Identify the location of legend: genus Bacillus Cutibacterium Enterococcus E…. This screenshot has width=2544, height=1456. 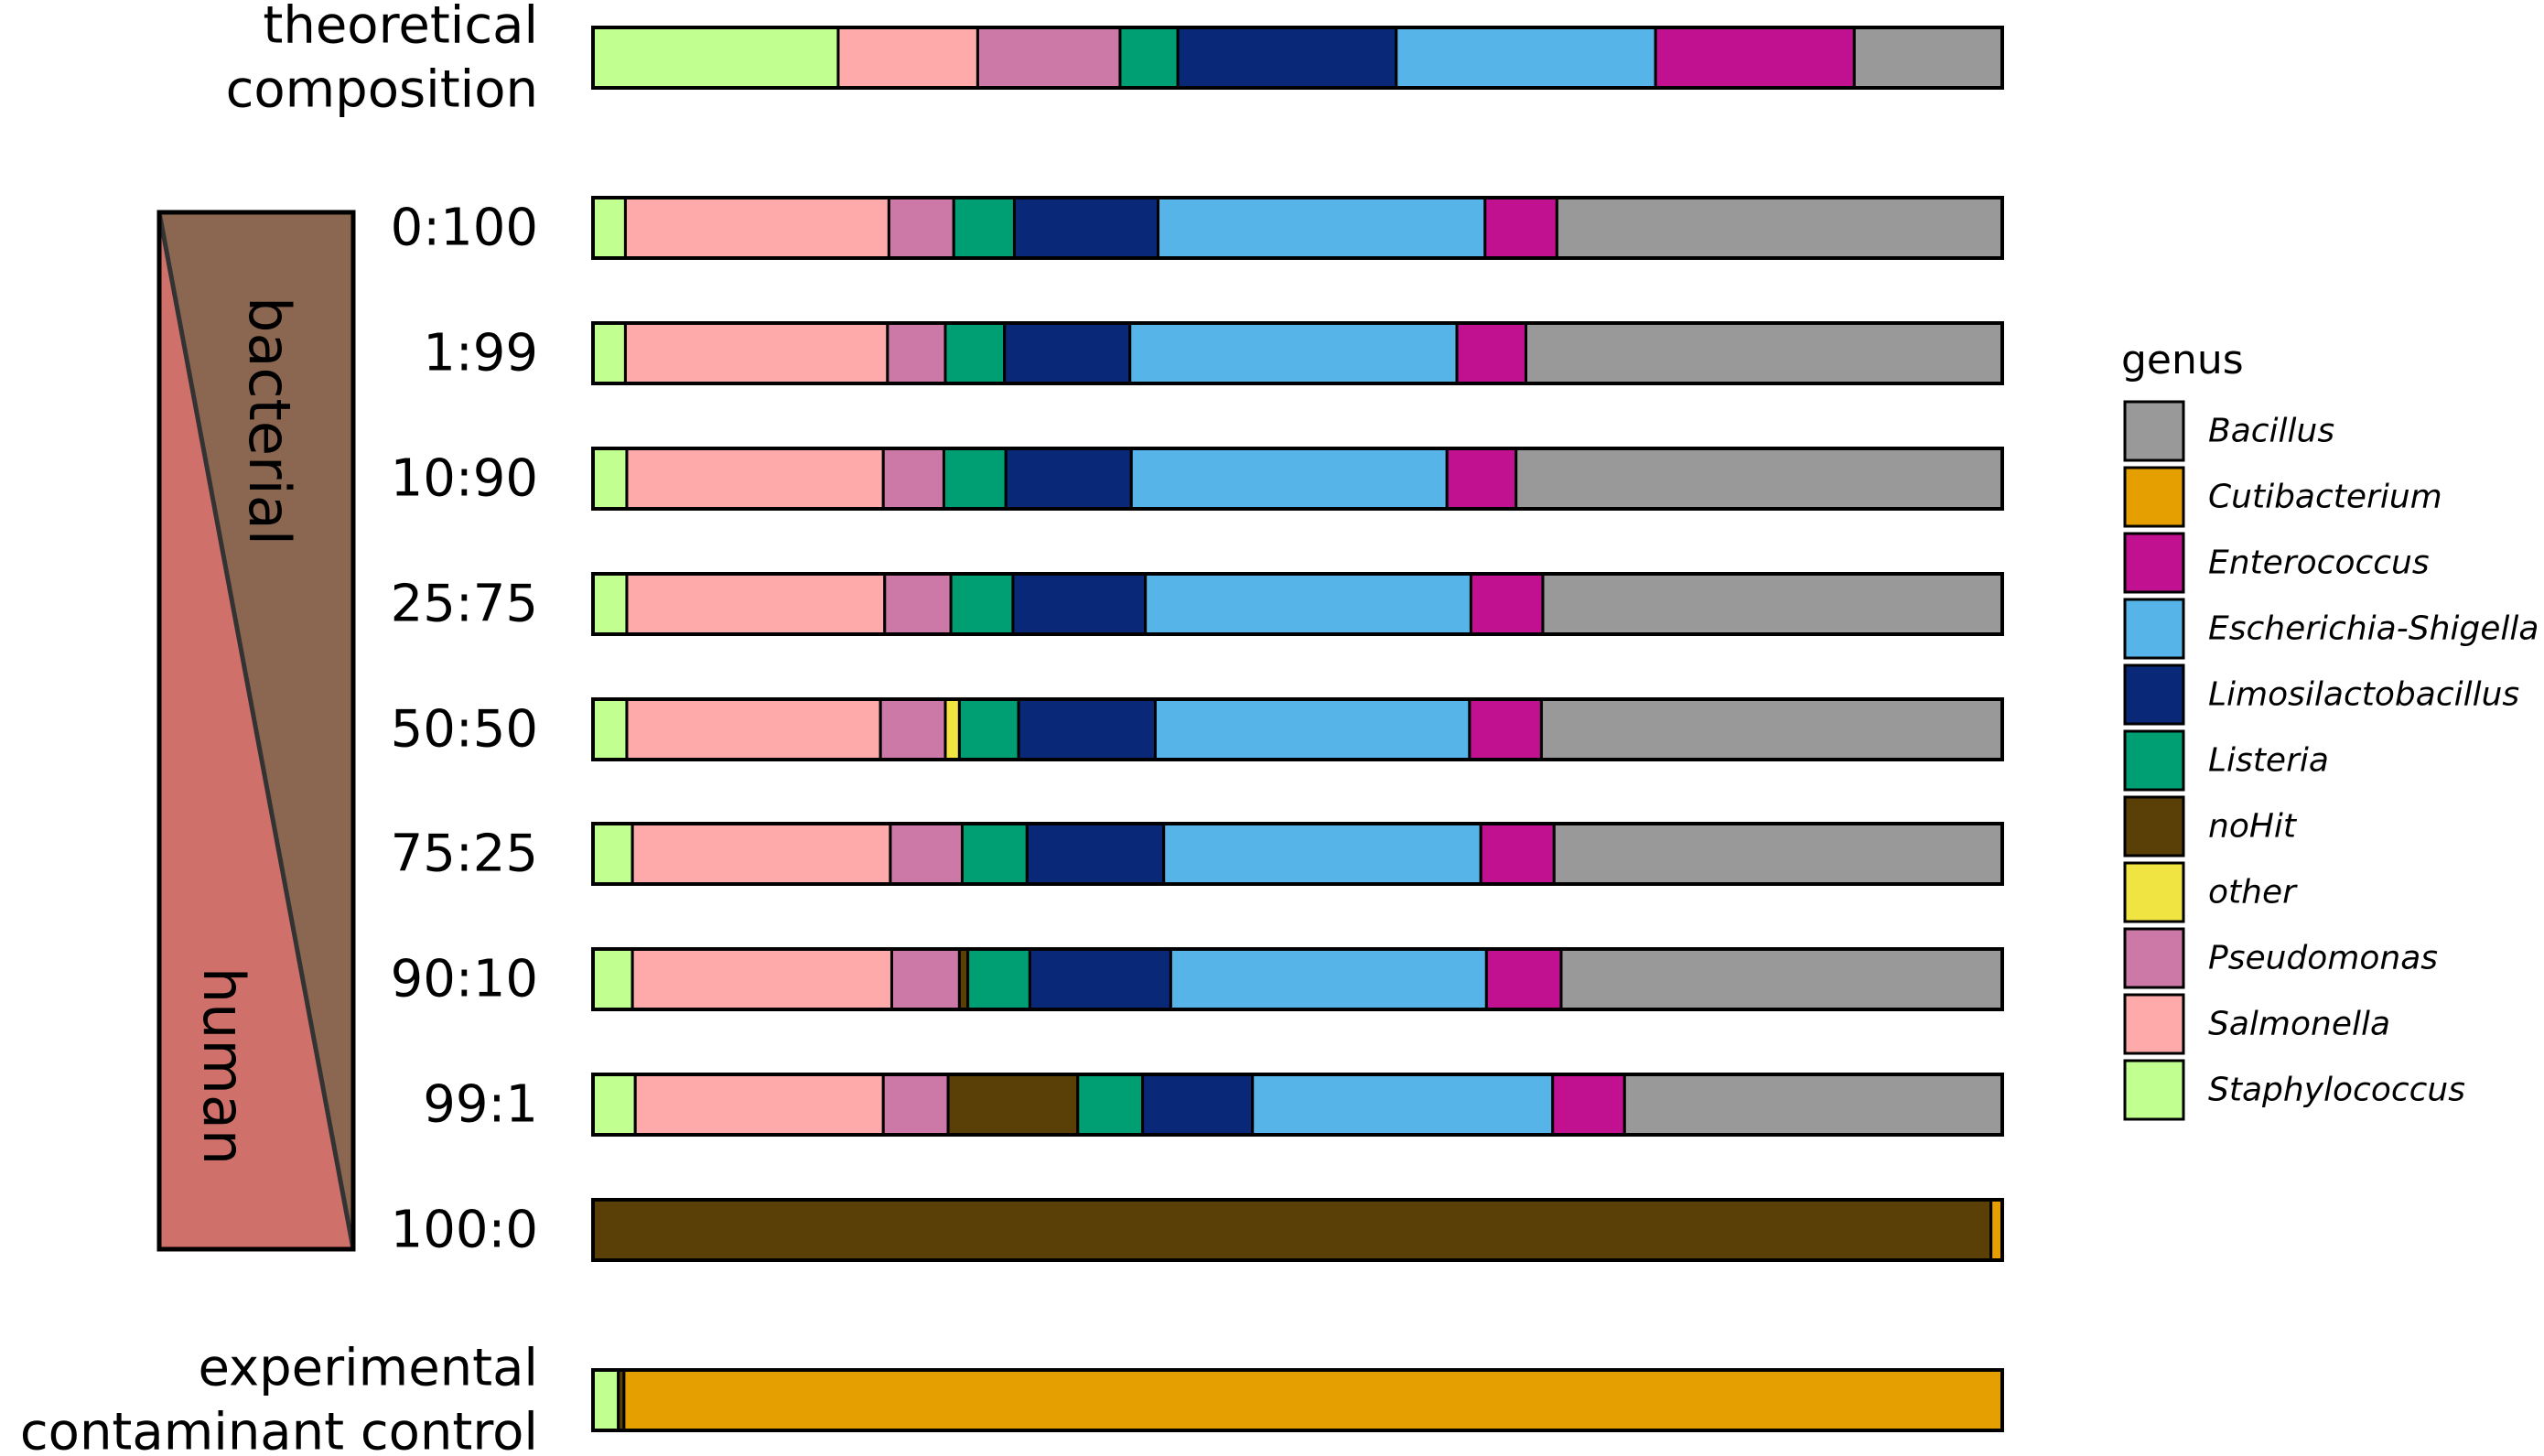
(2330, 729).